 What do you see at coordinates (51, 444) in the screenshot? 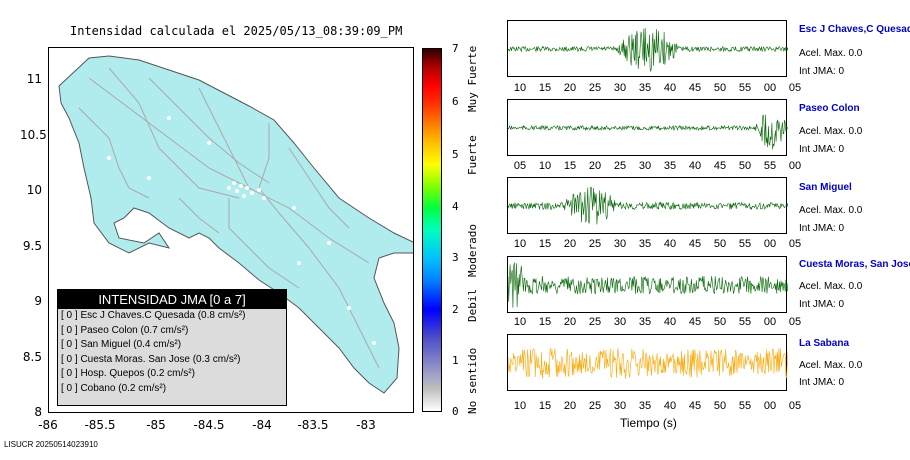
I see `footer-id: LISUCR 20250514023910` at bounding box center [51, 444].